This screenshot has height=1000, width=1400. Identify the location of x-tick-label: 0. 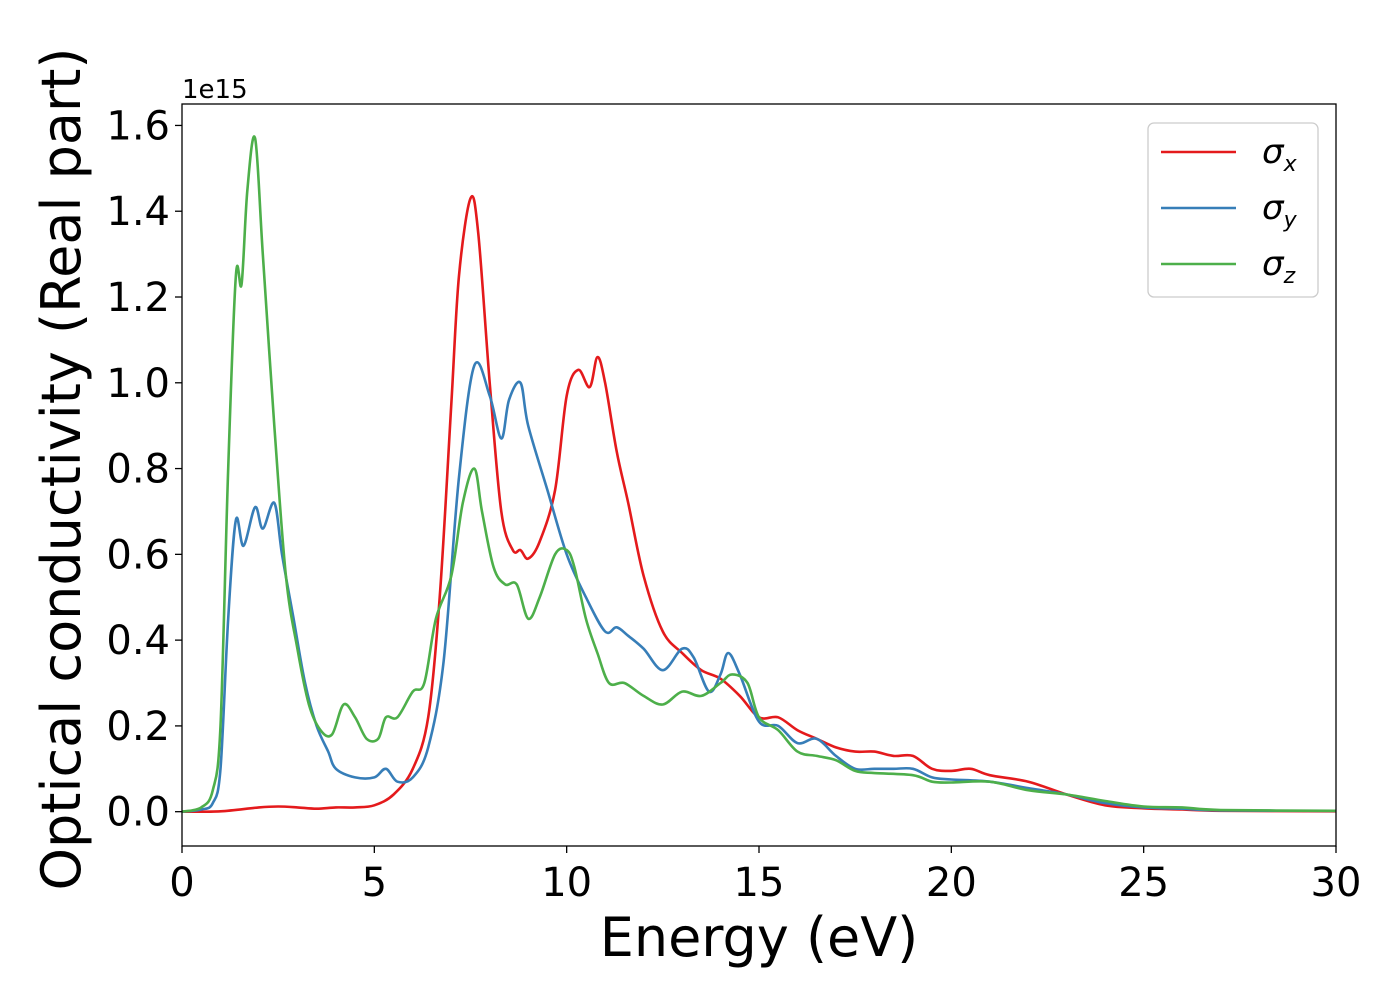
(181, 883).